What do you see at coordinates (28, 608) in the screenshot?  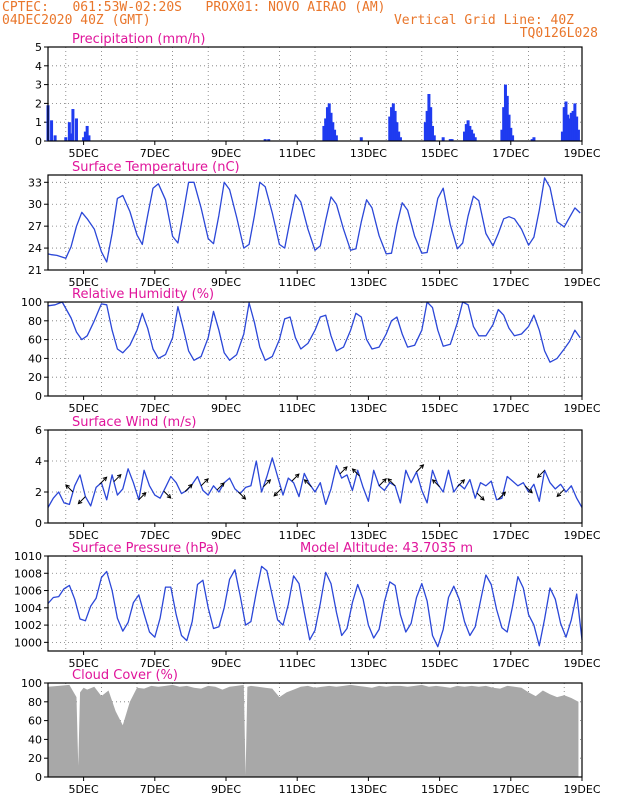 I see `y-tick-label: 1004` at bounding box center [28, 608].